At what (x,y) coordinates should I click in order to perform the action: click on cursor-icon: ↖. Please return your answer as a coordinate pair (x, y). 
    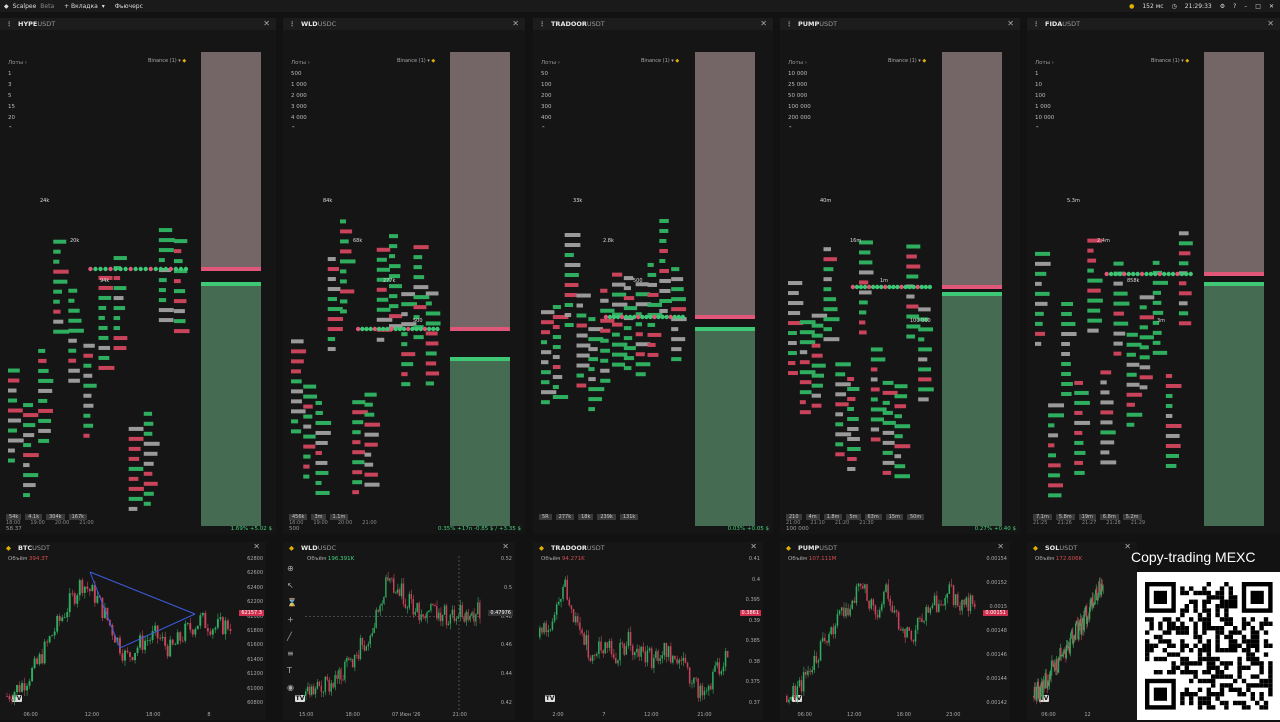
    Looking at the image, I should click on (290, 585).